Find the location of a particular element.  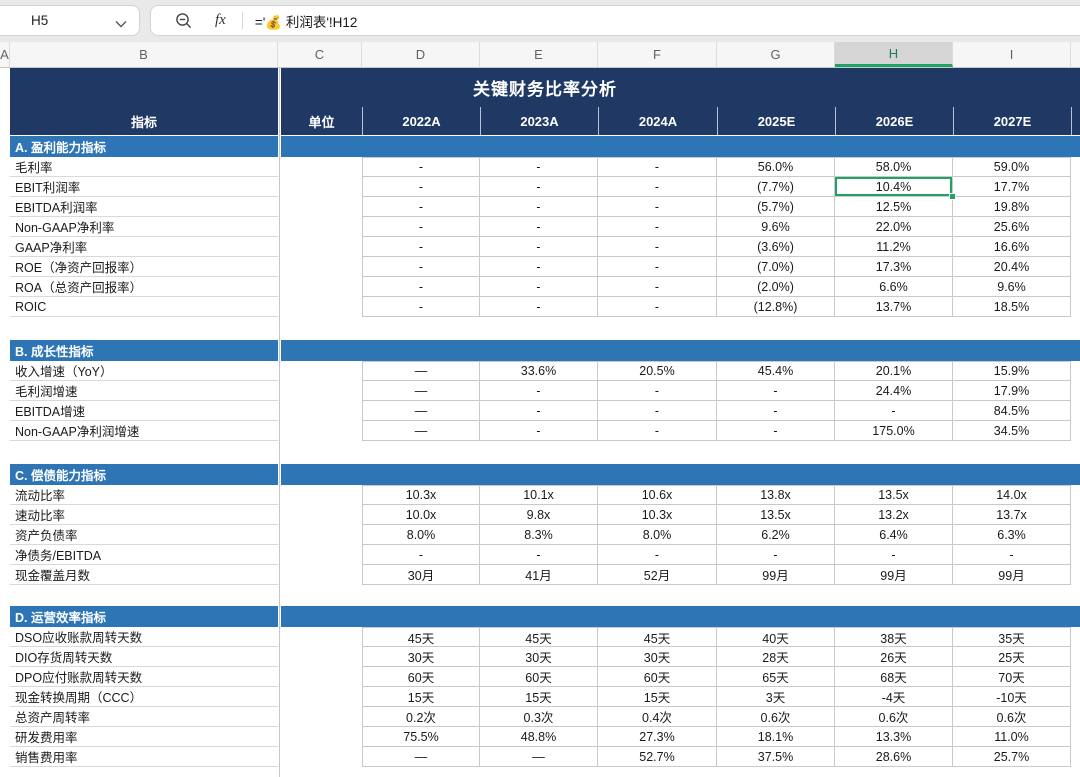

selected-cell: 10.4% is located at coordinates (895, 188).